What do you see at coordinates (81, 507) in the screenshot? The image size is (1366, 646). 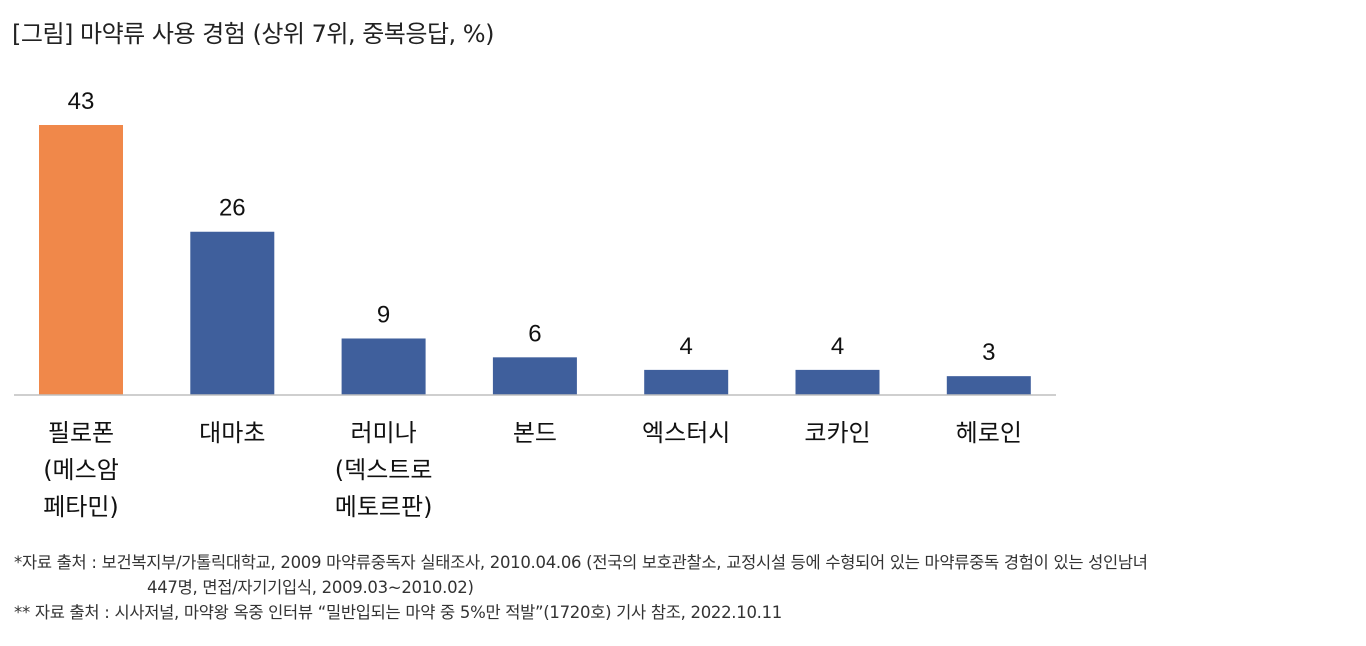 I see `category-label-0-2: 페타민)` at bounding box center [81, 507].